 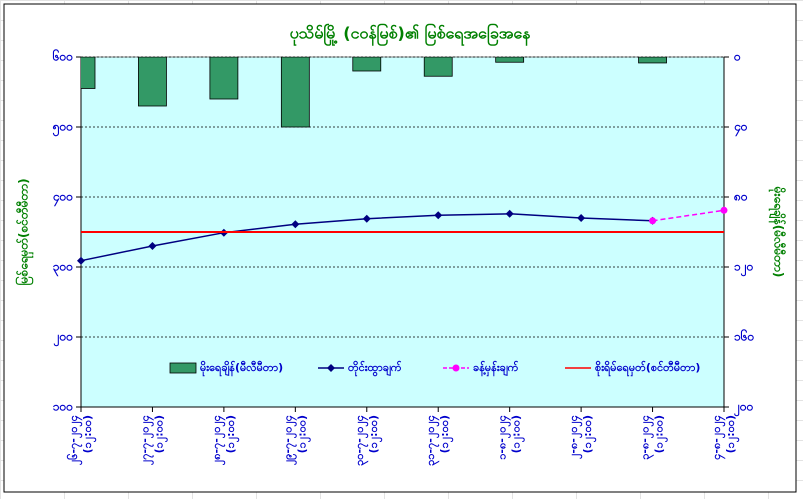 I want to click on y-tick-label: ၂၀၀, so click(x=63, y=339).